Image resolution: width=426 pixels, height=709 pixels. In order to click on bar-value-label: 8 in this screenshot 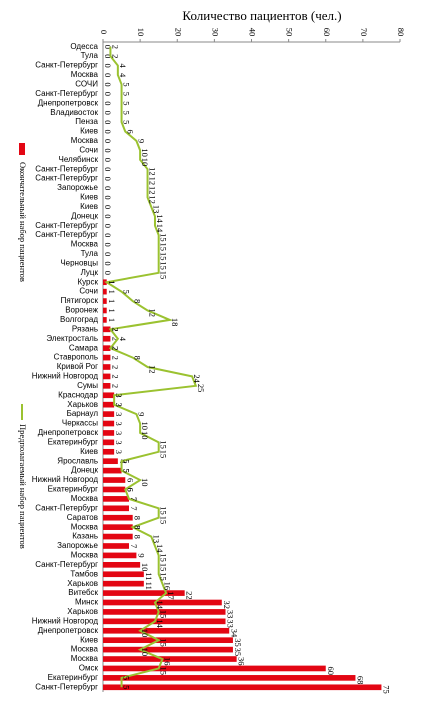, I will do `click(138, 527)`.